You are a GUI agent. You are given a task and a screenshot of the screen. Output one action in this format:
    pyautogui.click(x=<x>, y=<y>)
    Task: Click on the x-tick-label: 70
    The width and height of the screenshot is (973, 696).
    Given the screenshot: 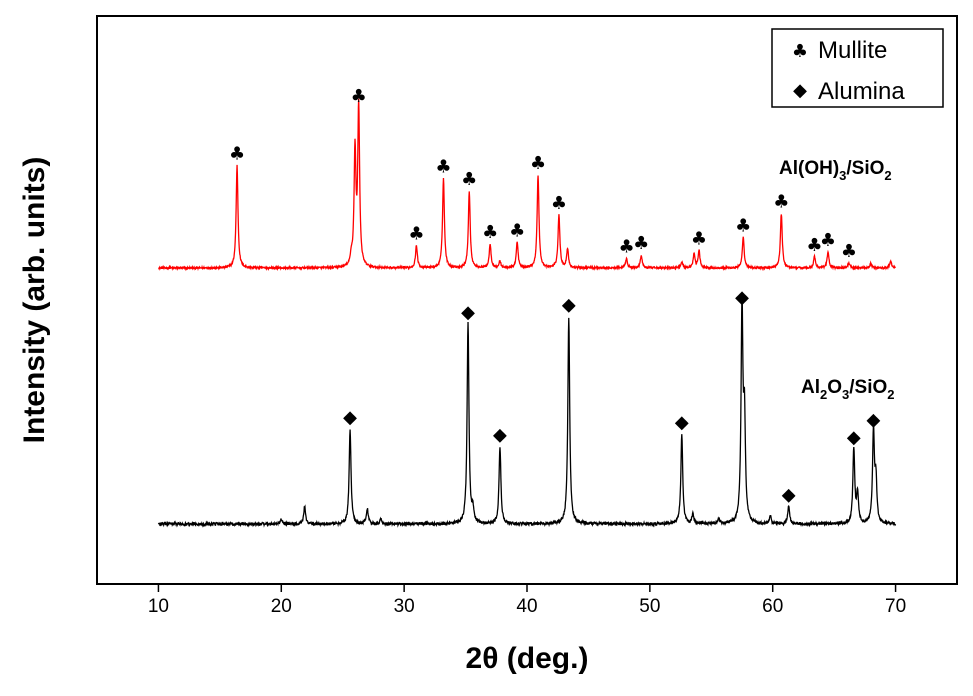 What is the action you would take?
    pyautogui.click(x=895, y=606)
    